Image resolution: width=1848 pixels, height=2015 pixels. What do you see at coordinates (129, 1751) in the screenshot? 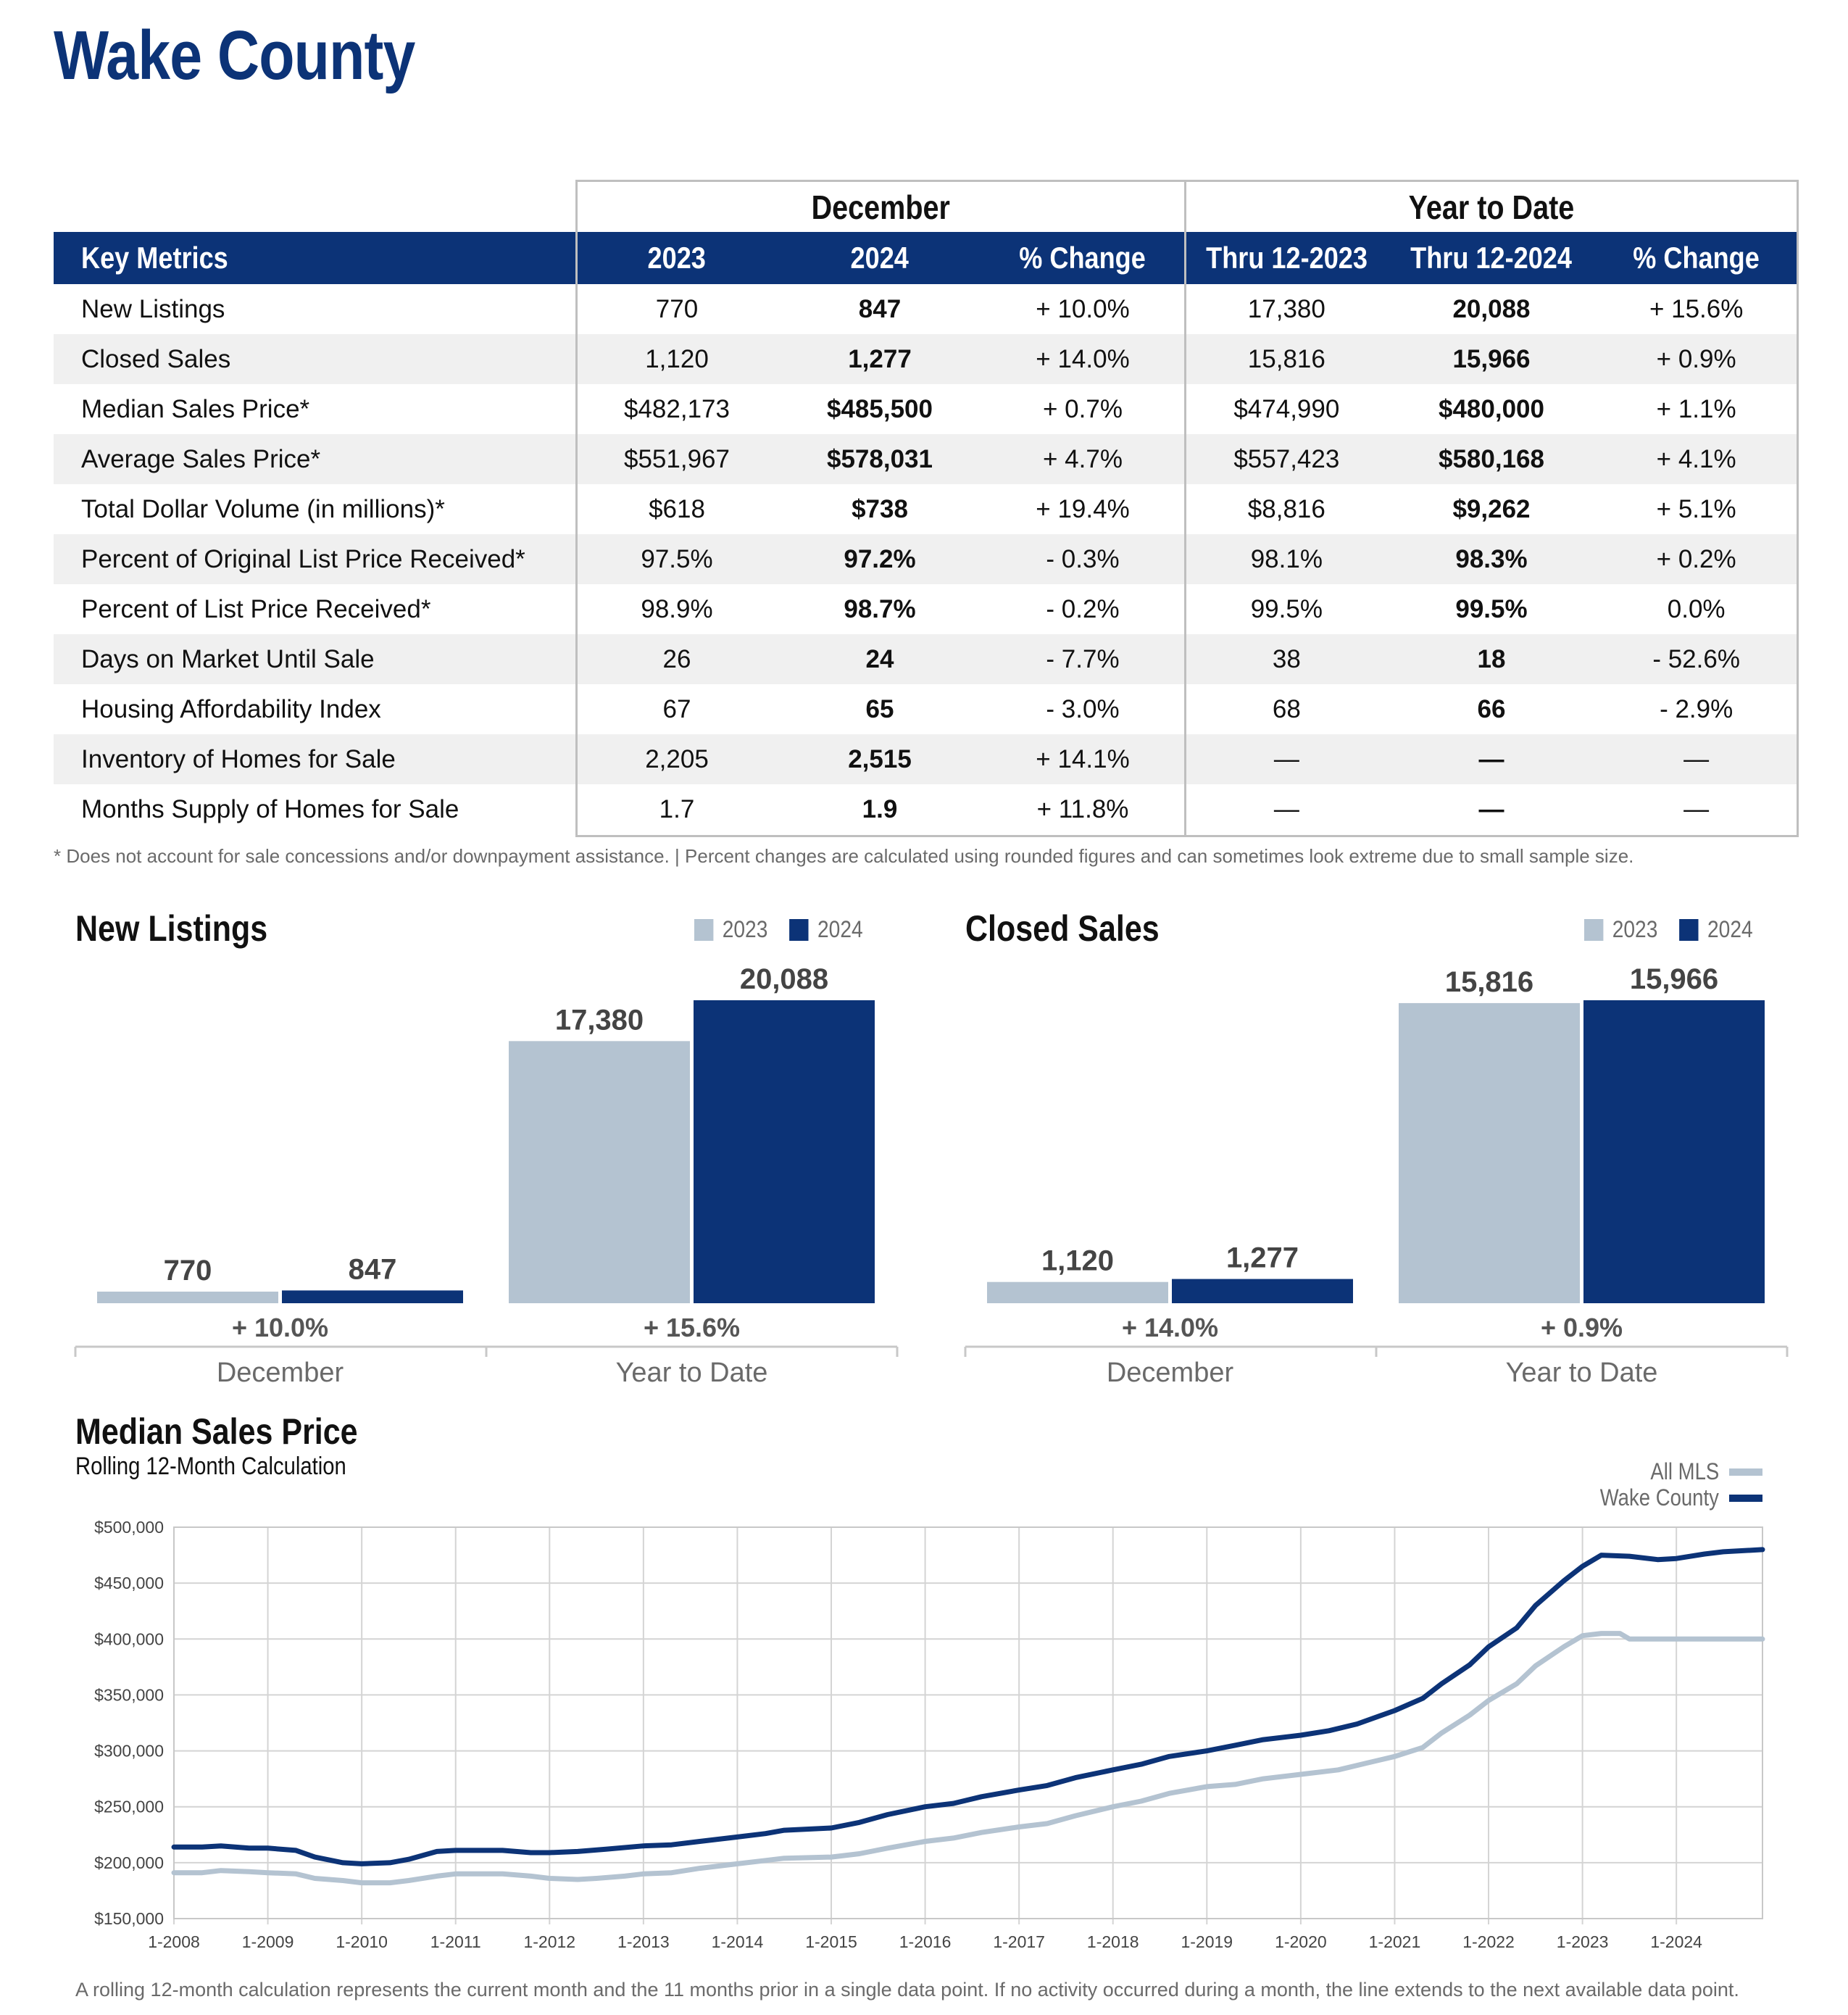
I see `y-tick-label: $300,000` at bounding box center [129, 1751].